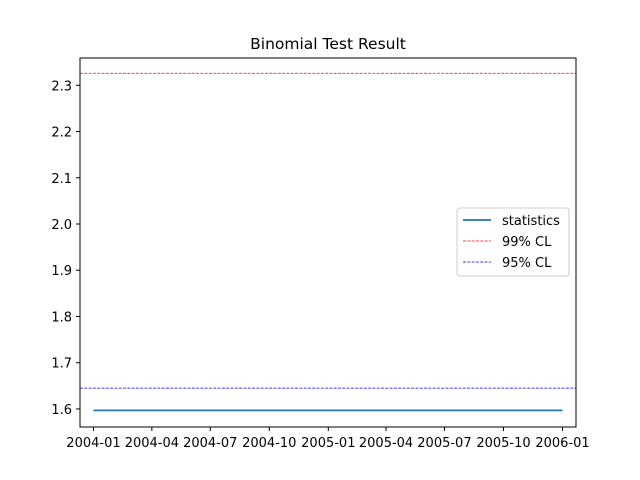  Describe the element at coordinates (61, 271) in the screenshot. I see `y-tick-label-3: 1.9` at that location.